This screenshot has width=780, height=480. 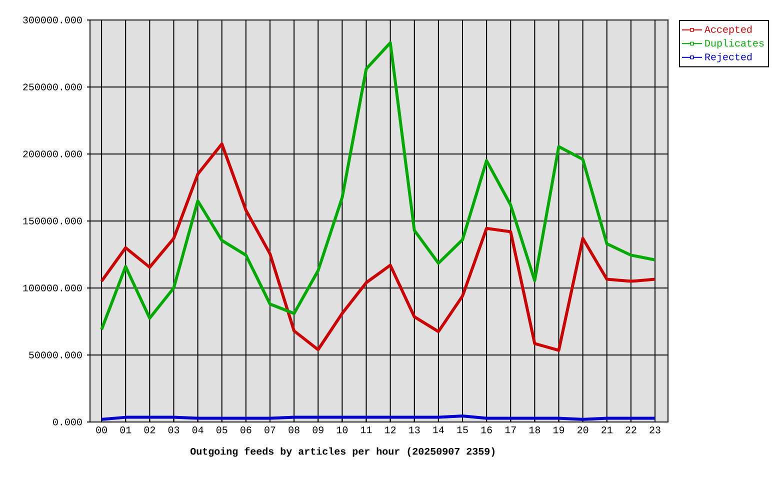 What do you see at coordinates (294, 430) in the screenshot?
I see `x-tick-label: 08` at bounding box center [294, 430].